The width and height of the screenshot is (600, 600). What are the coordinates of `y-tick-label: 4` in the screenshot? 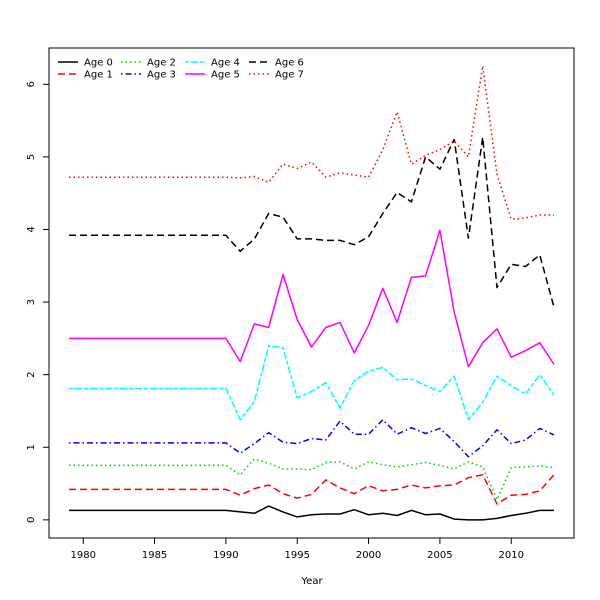 It's located at (31, 229).